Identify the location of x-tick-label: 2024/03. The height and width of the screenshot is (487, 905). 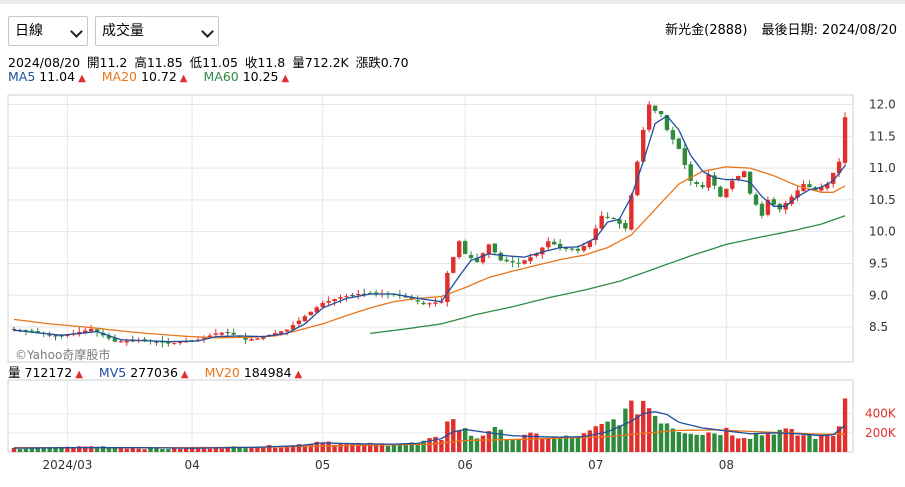
(67, 465).